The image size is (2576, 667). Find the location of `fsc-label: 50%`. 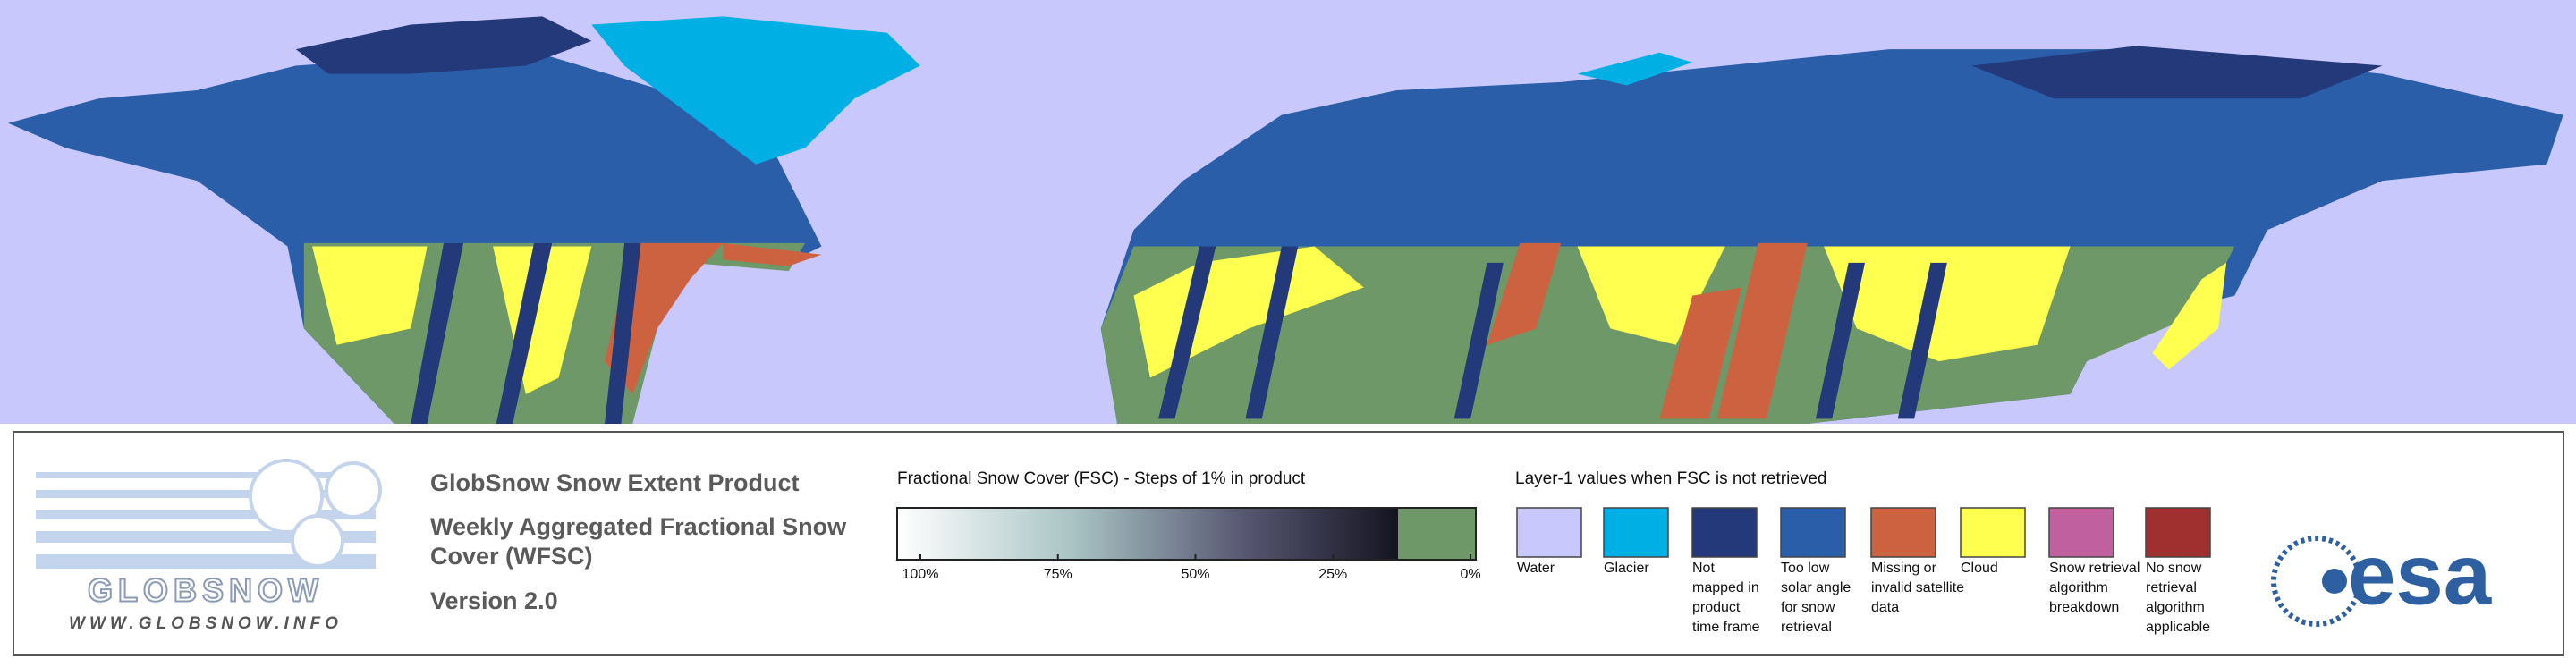

fsc-label: 50% is located at coordinates (1195, 574).